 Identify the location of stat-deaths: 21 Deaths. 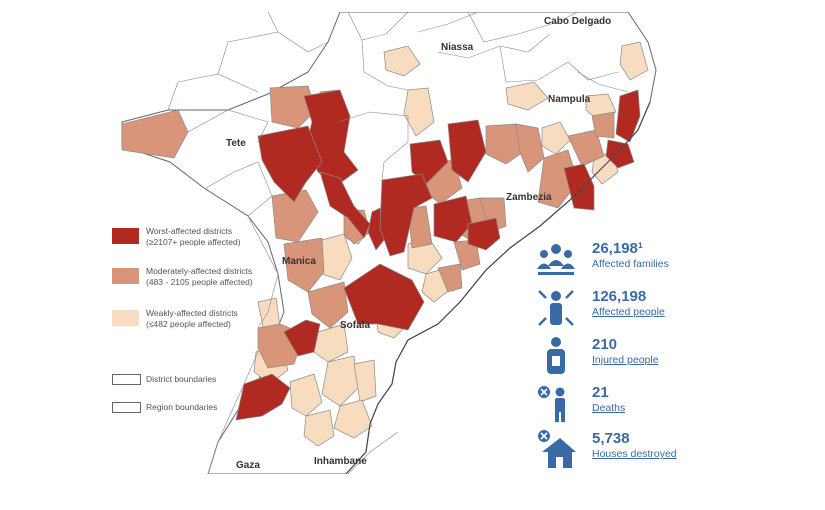
(611, 404).